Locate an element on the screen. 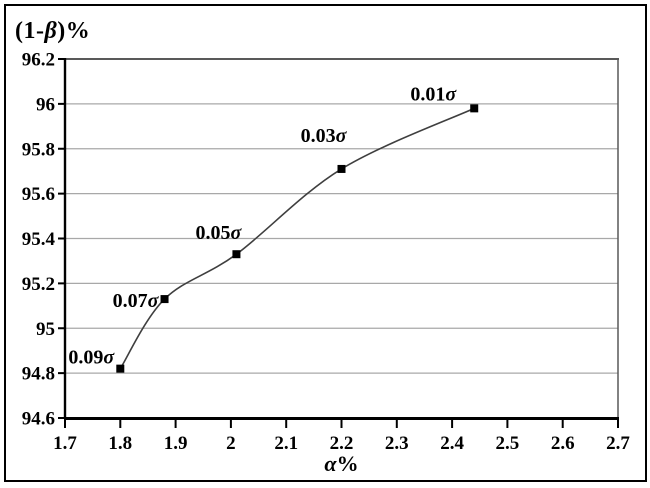 The width and height of the screenshot is (650, 488). y-axis-title-beta-symbol: β is located at coordinates (51, 31).